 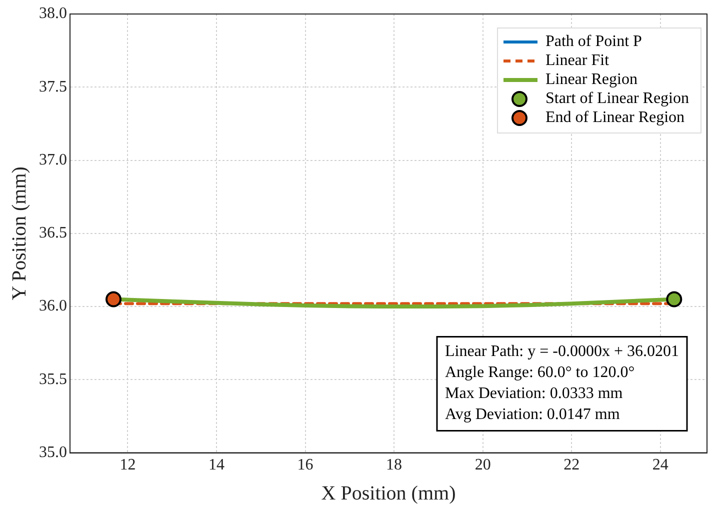 I want to click on x-tick-label: 24, so click(x=660, y=465).